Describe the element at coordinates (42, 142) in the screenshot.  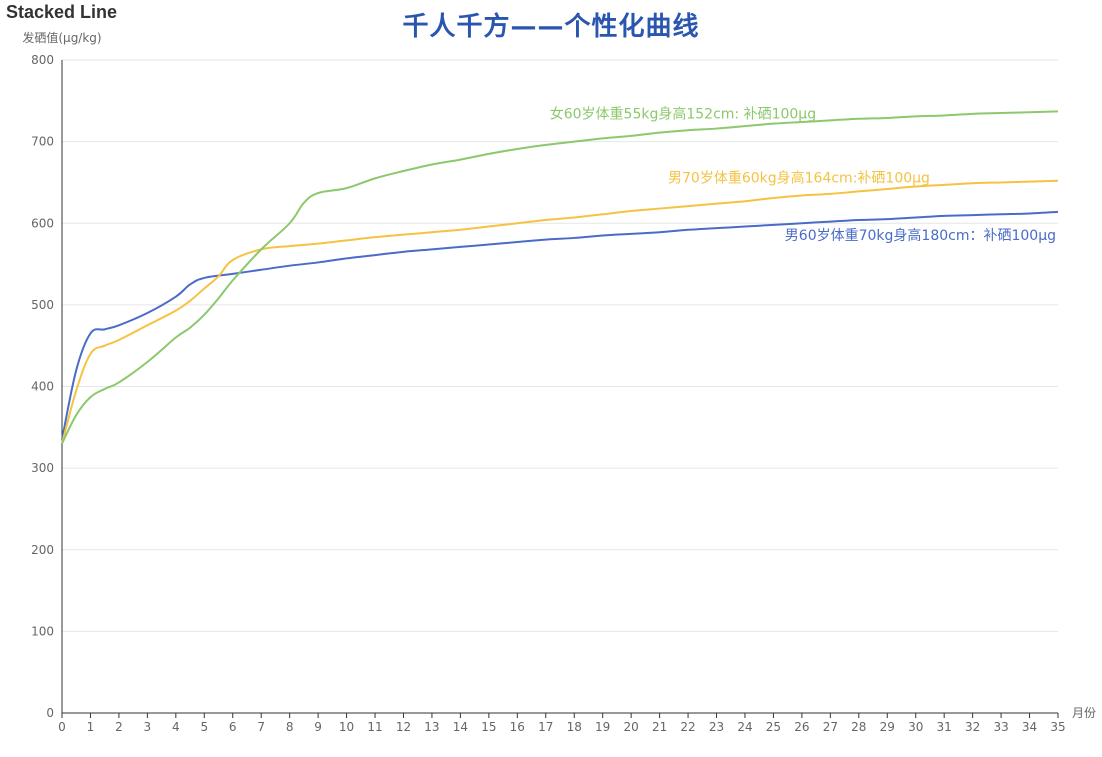
I see `y-tick-label: 700` at that location.